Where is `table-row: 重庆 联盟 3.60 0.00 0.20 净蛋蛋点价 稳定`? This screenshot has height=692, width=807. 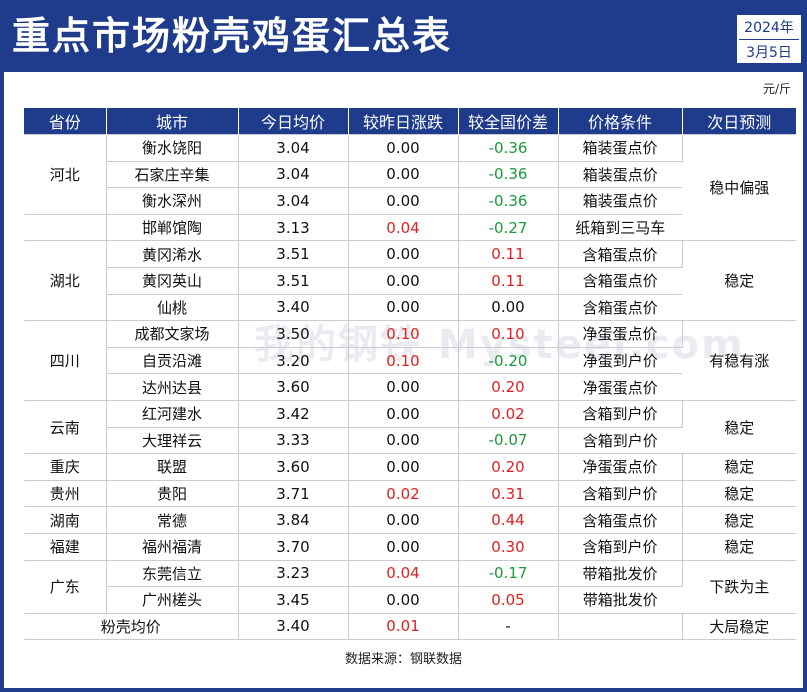 table-row: 重庆 联盟 3.60 0.00 0.20 净蛋蛋点价 稳定 is located at coordinates (410, 467).